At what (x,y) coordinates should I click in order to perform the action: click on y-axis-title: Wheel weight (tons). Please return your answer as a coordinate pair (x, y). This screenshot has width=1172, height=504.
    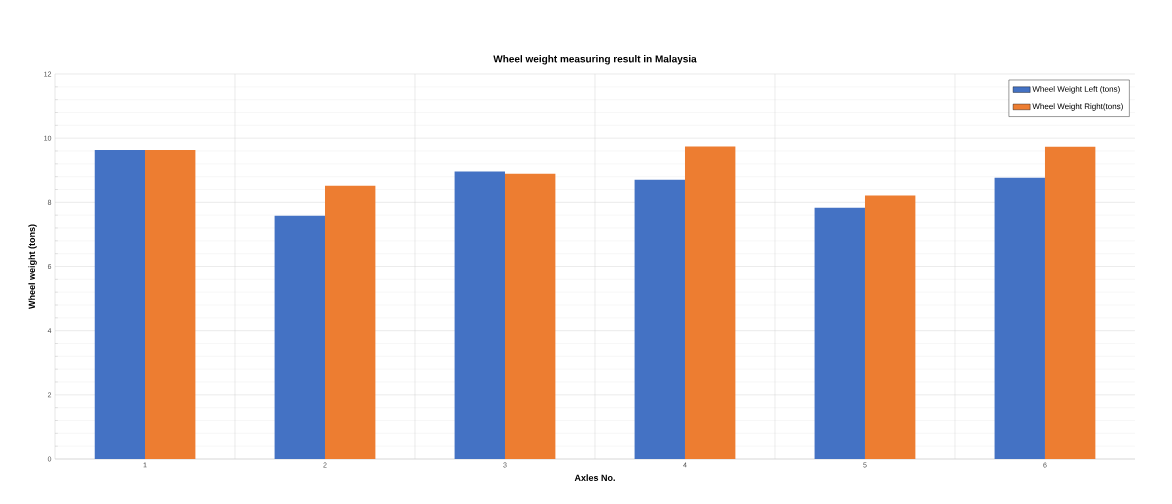
    Looking at the image, I should click on (32, 266).